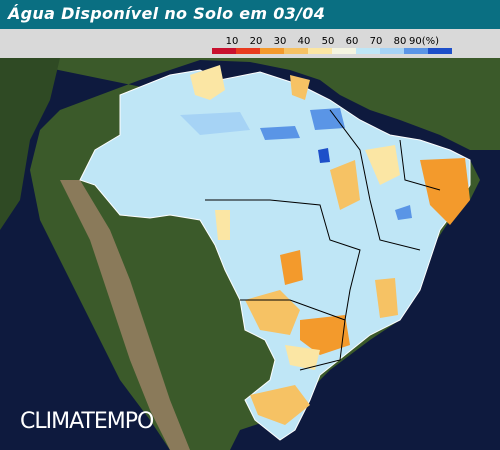  Describe the element at coordinates (400, 41) in the screenshot. I see `legend-label: 80` at that location.